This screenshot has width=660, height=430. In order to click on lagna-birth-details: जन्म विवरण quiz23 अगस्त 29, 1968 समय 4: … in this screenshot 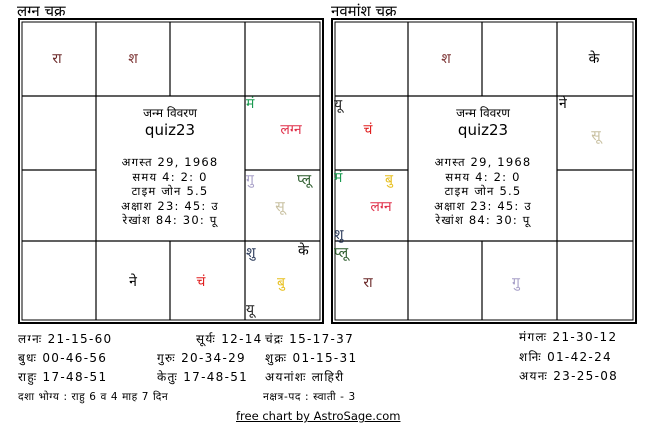, I will do `click(170, 166)`.